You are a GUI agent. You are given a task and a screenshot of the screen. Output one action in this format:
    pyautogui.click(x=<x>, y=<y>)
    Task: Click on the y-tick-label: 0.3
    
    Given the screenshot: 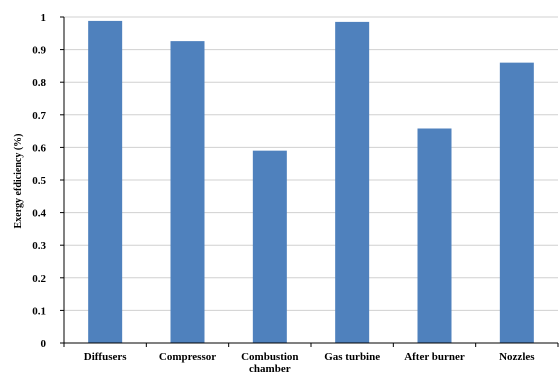 What is the action you would take?
    pyautogui.click(x=39, y=246)
    